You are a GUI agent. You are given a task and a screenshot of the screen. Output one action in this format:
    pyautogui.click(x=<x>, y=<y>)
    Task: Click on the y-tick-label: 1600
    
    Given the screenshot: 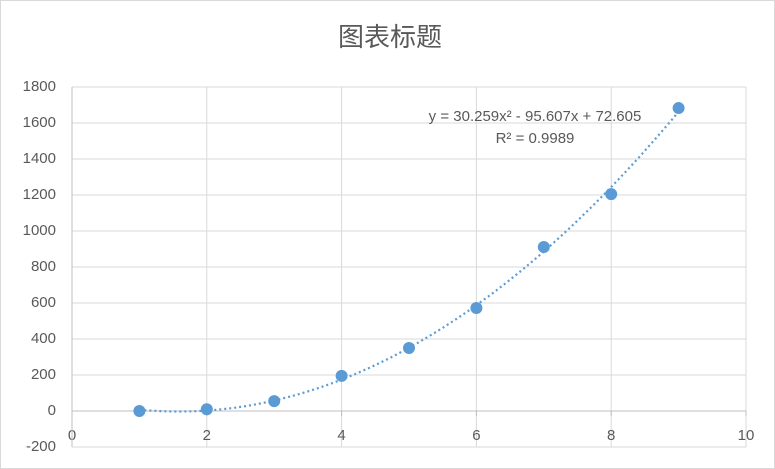 What is the action you would take?
    pyautogui.click(x=39, y=122)
    